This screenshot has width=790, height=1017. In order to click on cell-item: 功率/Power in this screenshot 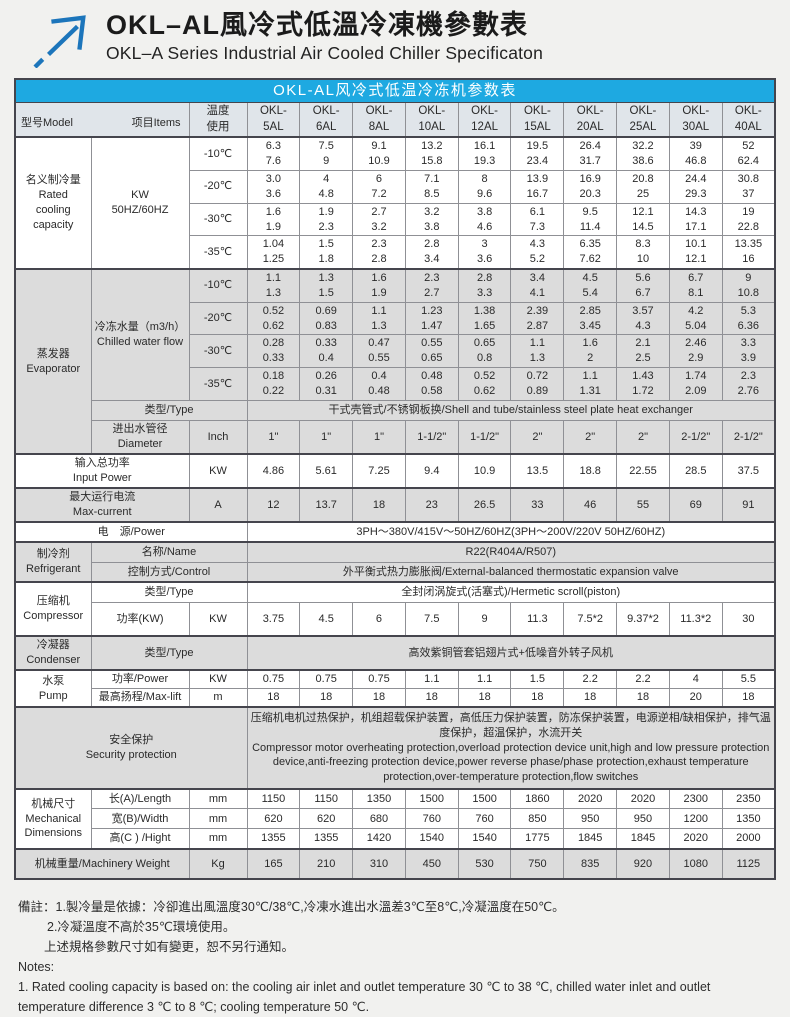, I will do `click(140, 679)`.